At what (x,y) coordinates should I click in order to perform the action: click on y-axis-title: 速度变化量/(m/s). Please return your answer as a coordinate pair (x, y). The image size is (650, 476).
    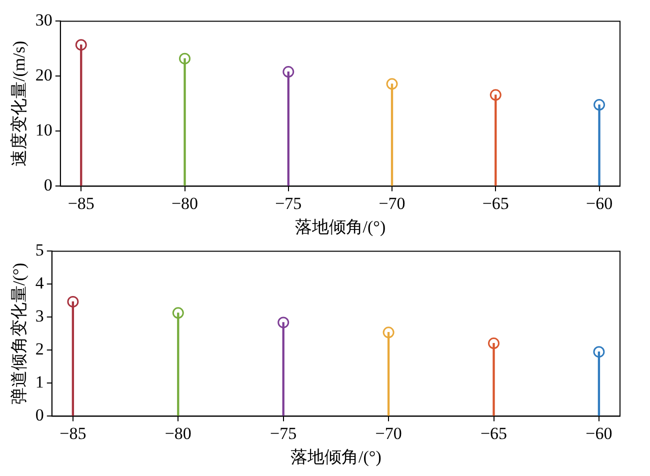
    Looking at the image, I should click on (19, 103).